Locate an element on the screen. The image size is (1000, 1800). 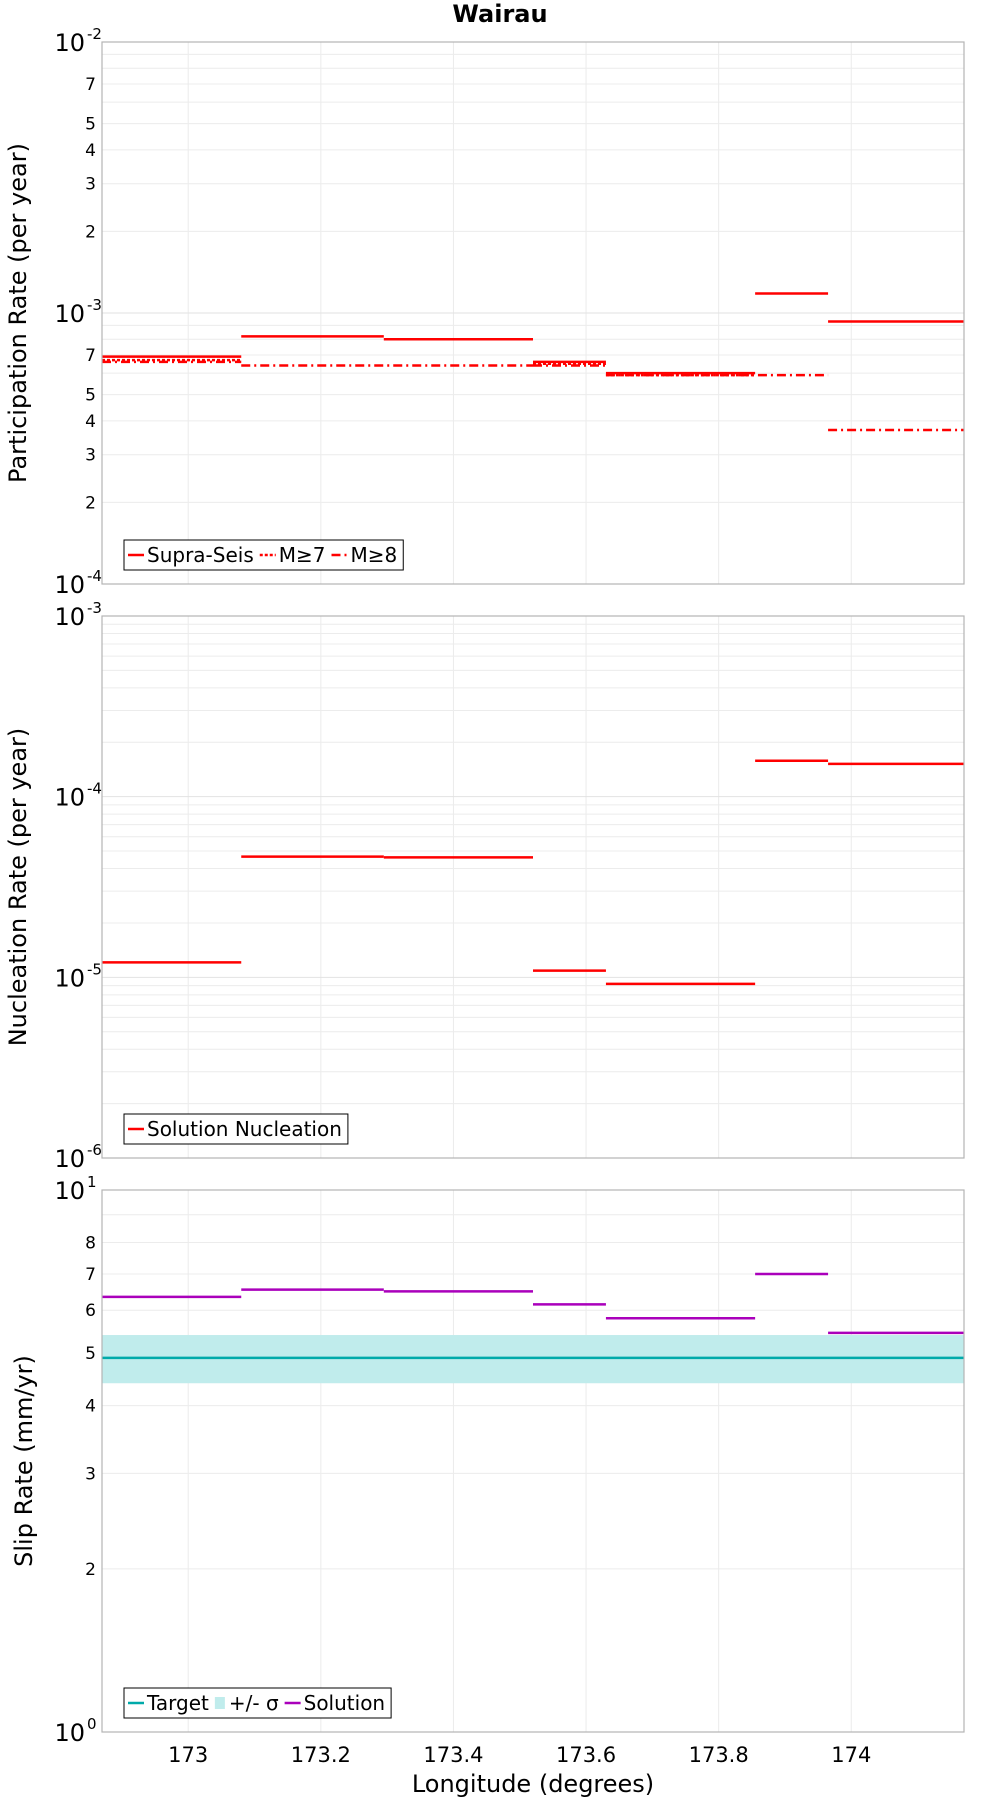
legend-swatch is located at coordinates (219, 1703).